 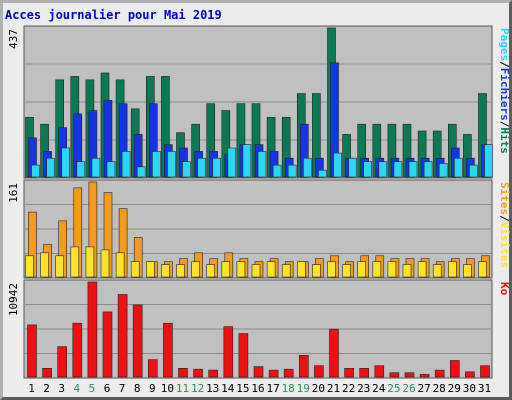 I want to click on legend-entry: Hits, so click(x=504, y=140).